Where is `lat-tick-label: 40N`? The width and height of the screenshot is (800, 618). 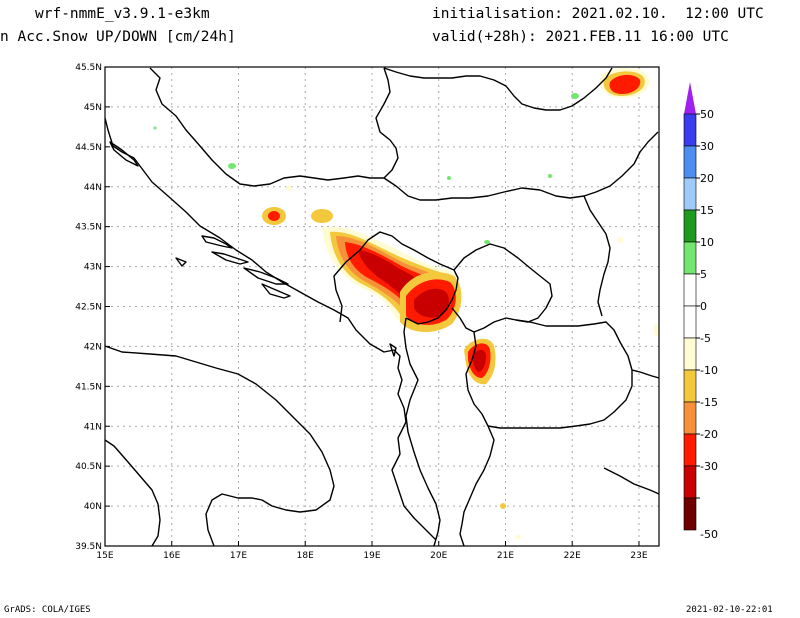
lat-tick-label: 40N is located at coordinates (93, 507).